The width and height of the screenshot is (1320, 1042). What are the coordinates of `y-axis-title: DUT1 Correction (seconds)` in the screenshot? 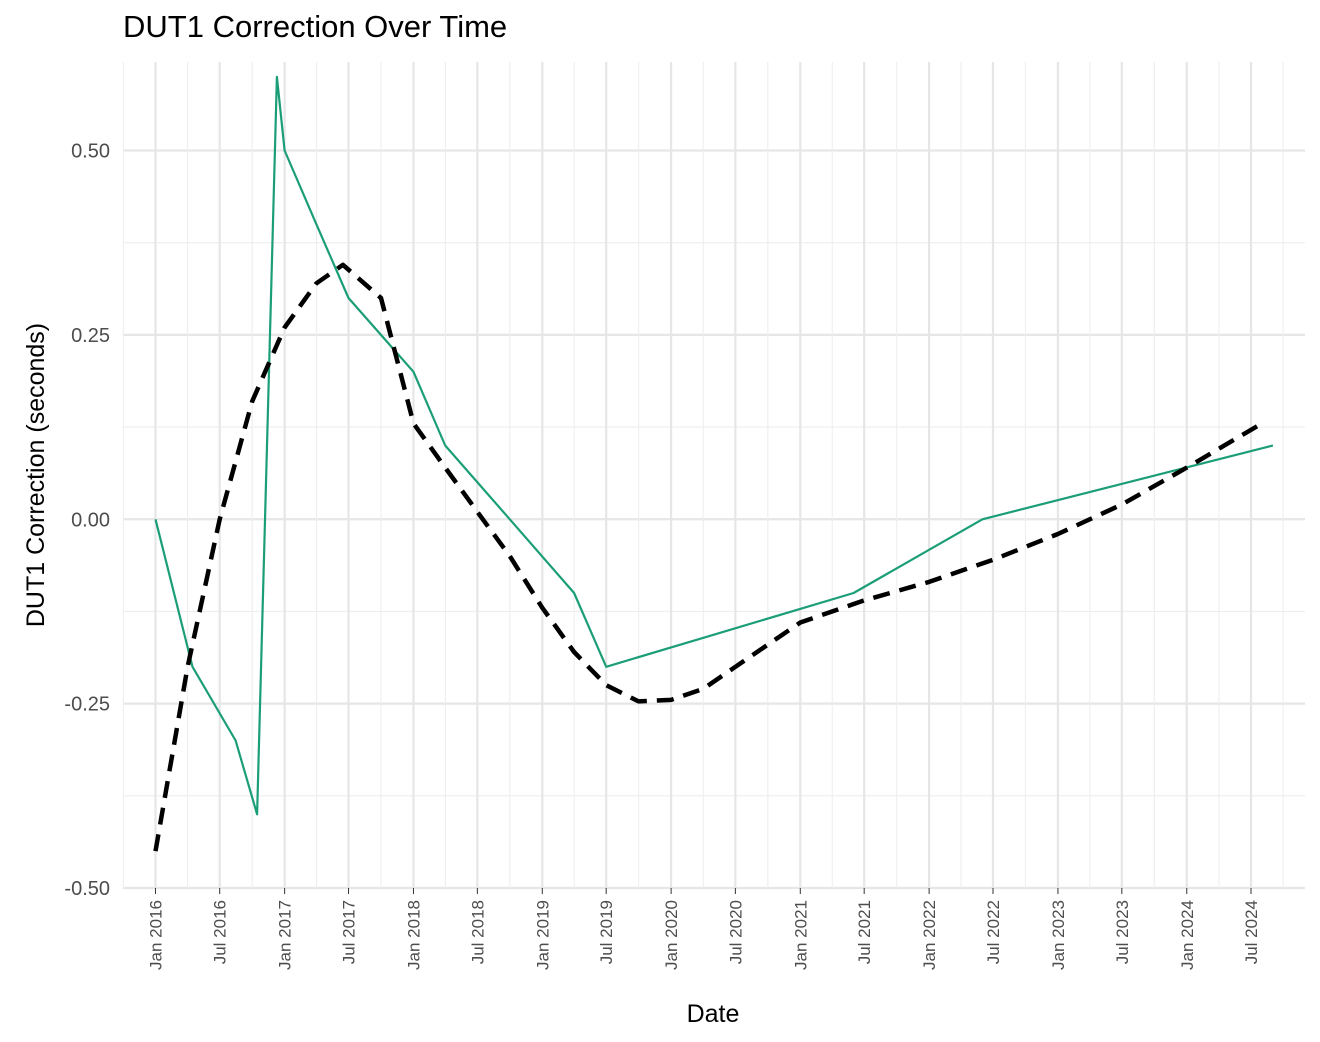 It's located at (36, 475).